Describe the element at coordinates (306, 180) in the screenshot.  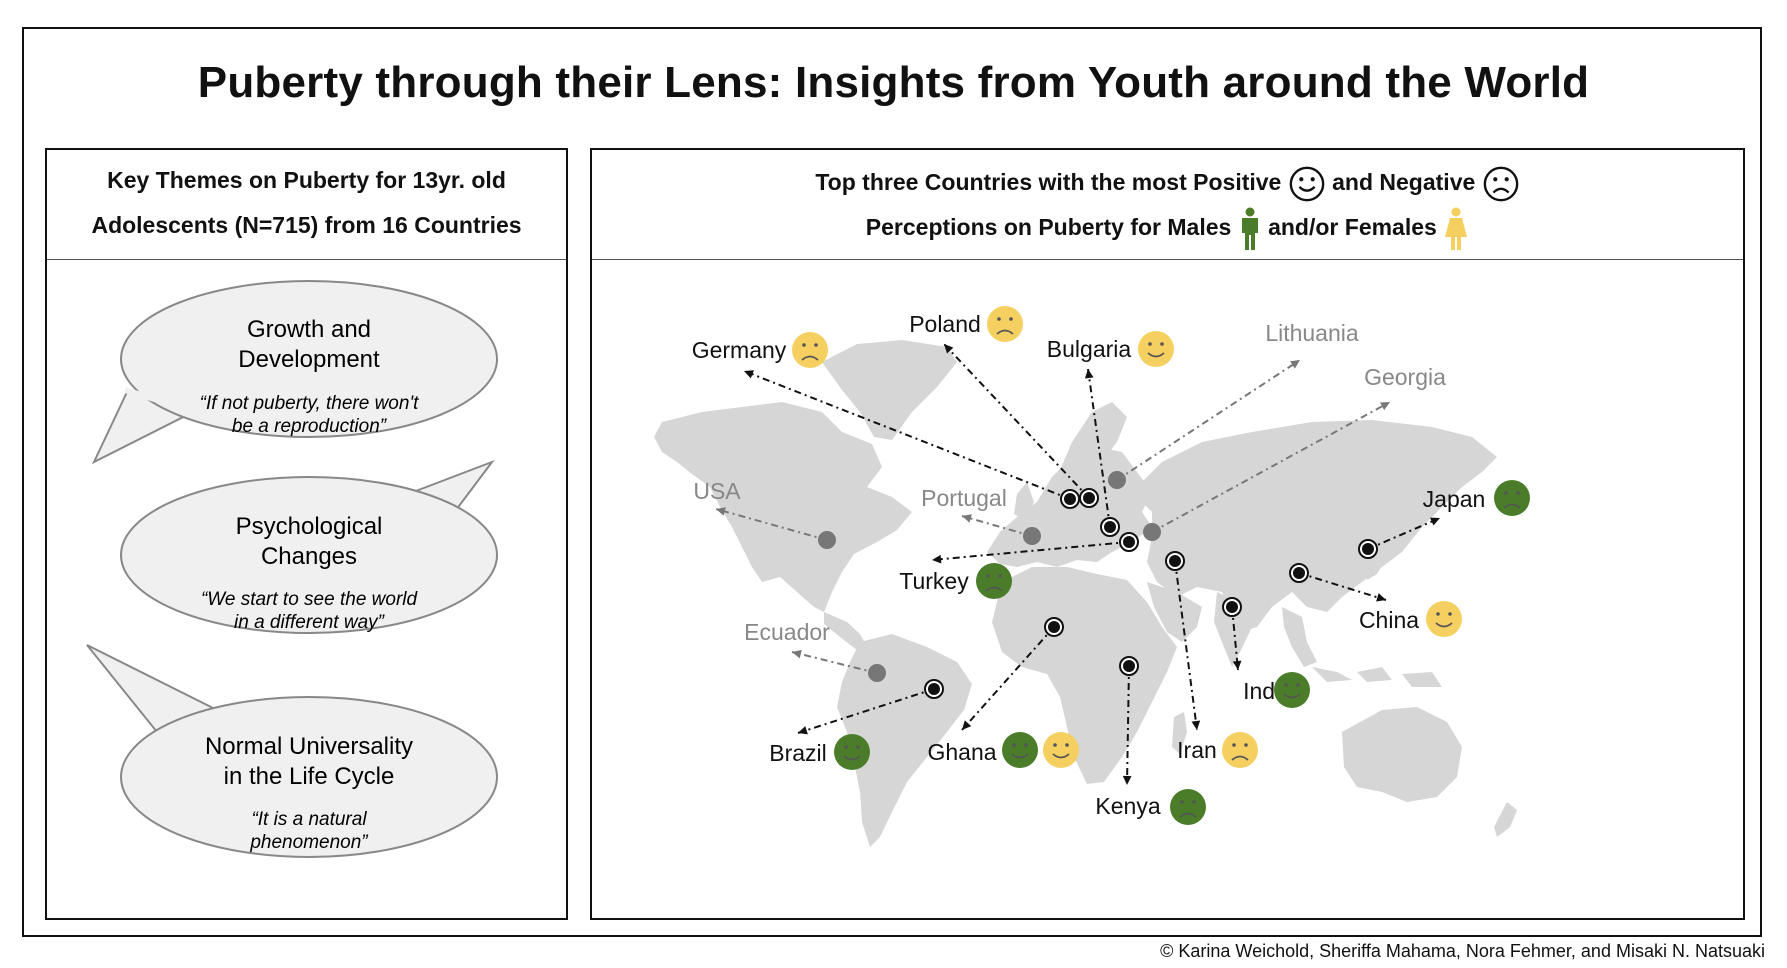
I see `key-themes-header-line1: Key Themes on Puberty for 13yr. old` at that location.